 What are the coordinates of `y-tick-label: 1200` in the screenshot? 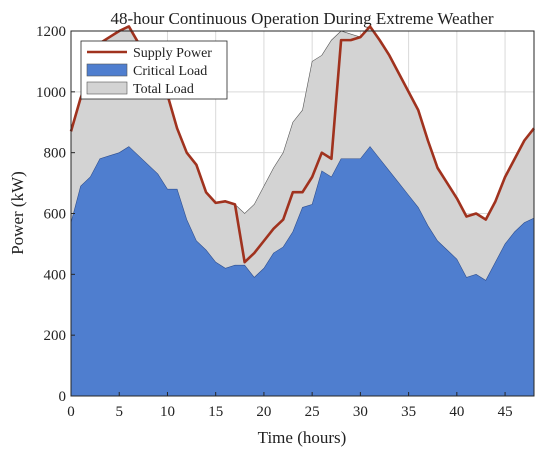 It's located at (51, 32).